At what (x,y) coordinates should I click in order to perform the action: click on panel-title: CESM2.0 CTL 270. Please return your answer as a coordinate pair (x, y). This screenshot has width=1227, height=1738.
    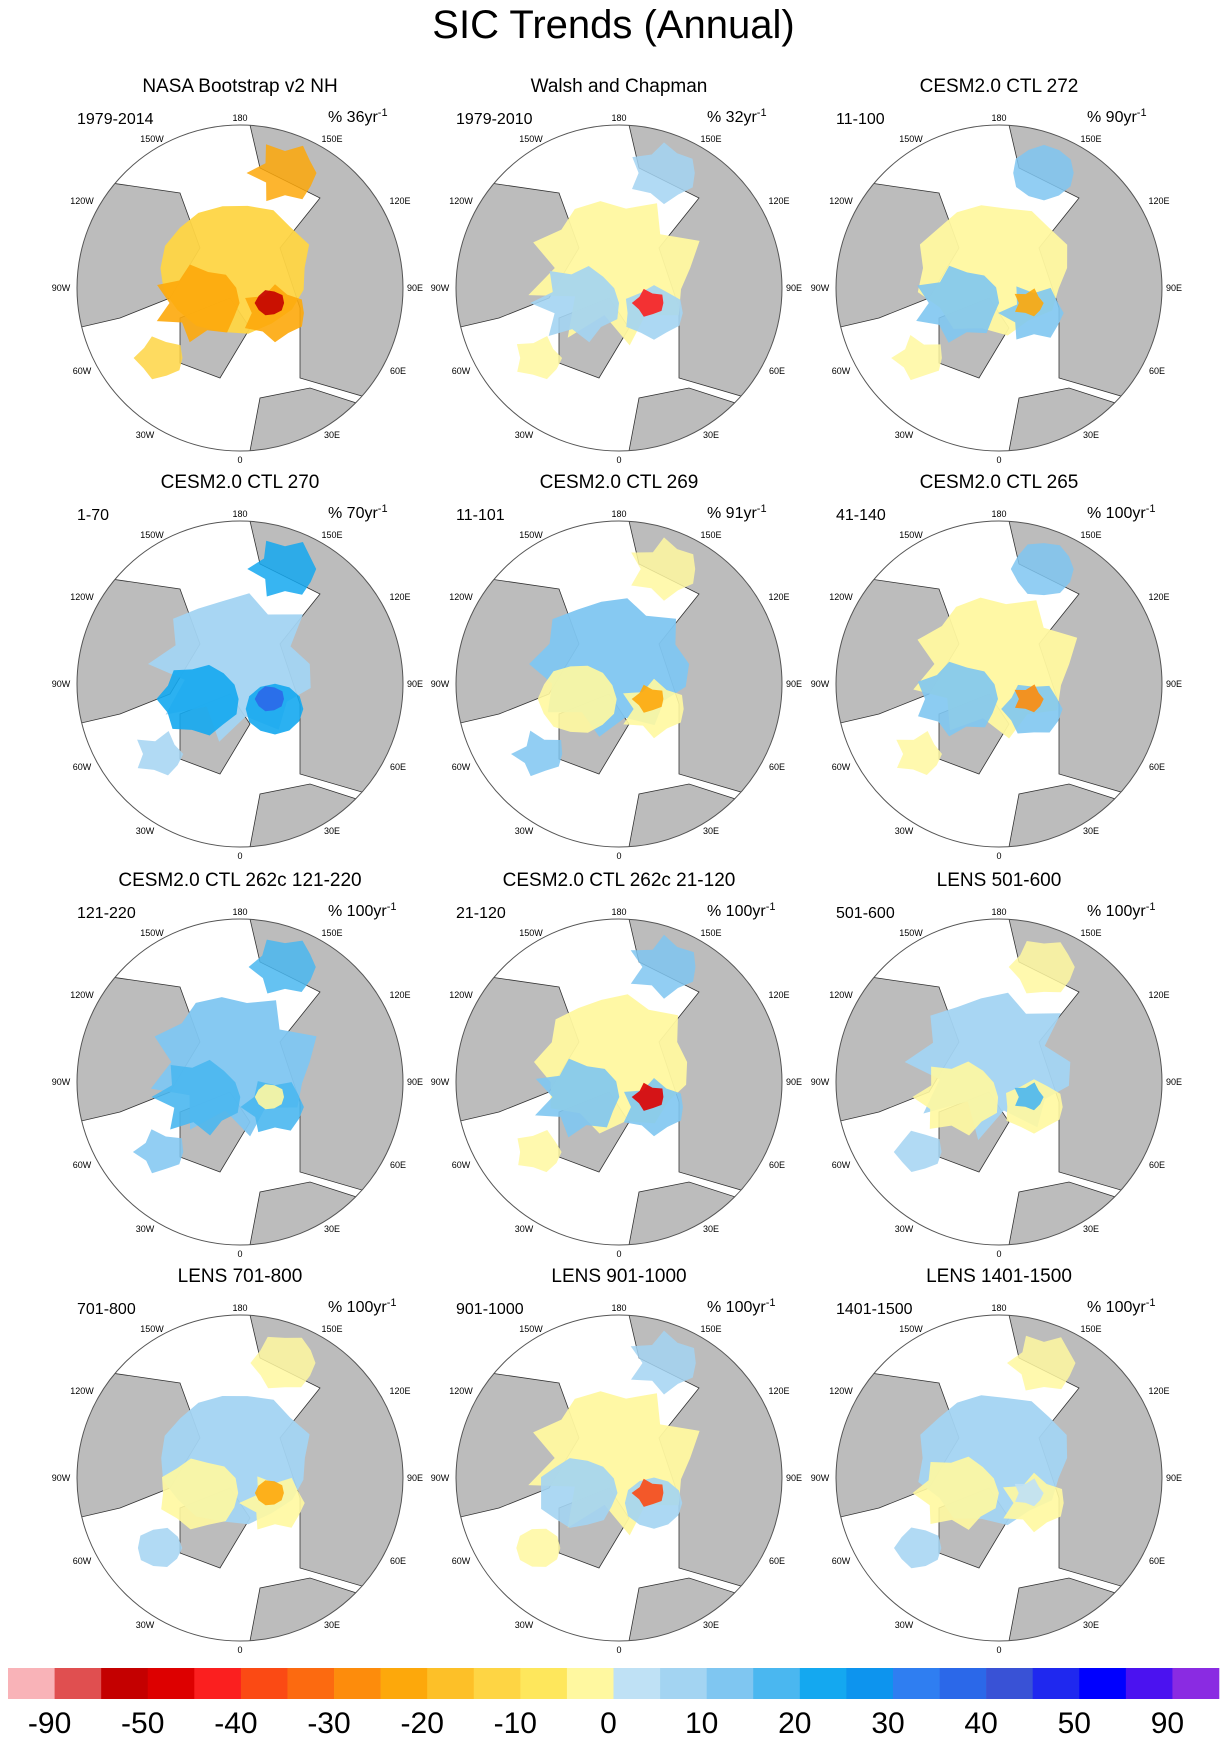
    Looking at the image, I should click on (240, 482).